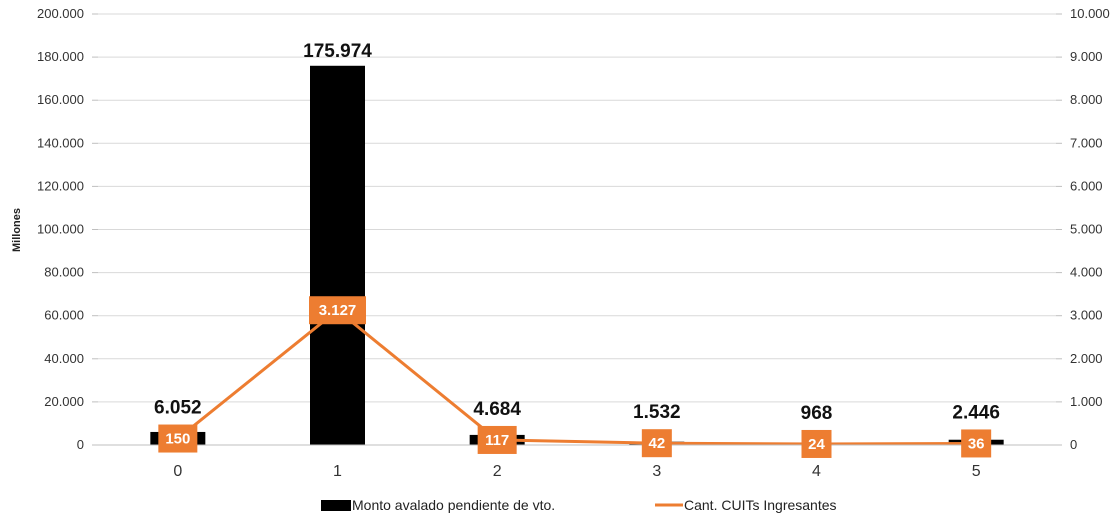  What do you see at coordinates (17, 230) in the screenshot?
I see `y-axis-label: Millones` at bounding box center [17, 230].